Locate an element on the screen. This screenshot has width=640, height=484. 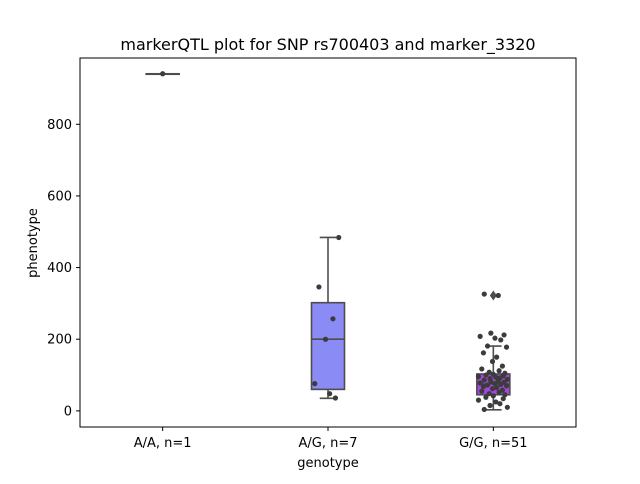
y-tick-label: 600 is located at coordinates (59, 196).